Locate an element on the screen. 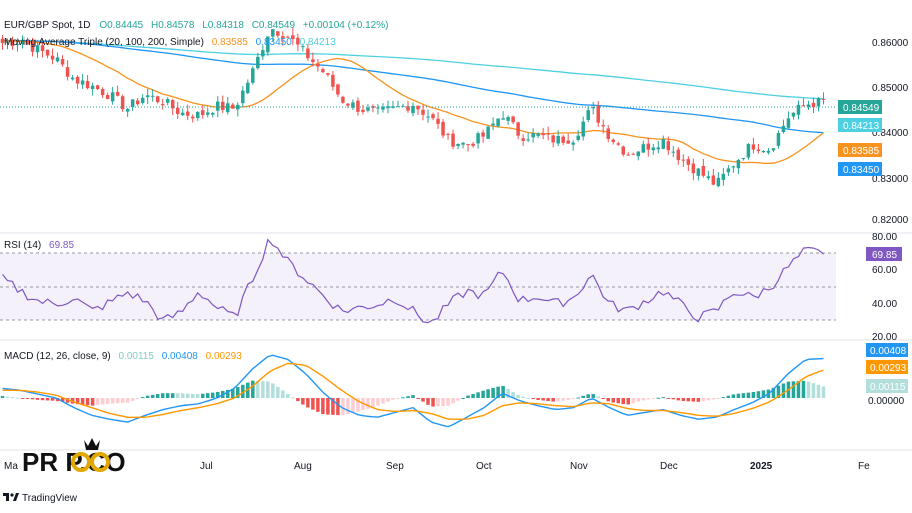 This screenshot has width=912, height=513. ma200-legend-value: 0.84213 is located at coordinates (318, 42).